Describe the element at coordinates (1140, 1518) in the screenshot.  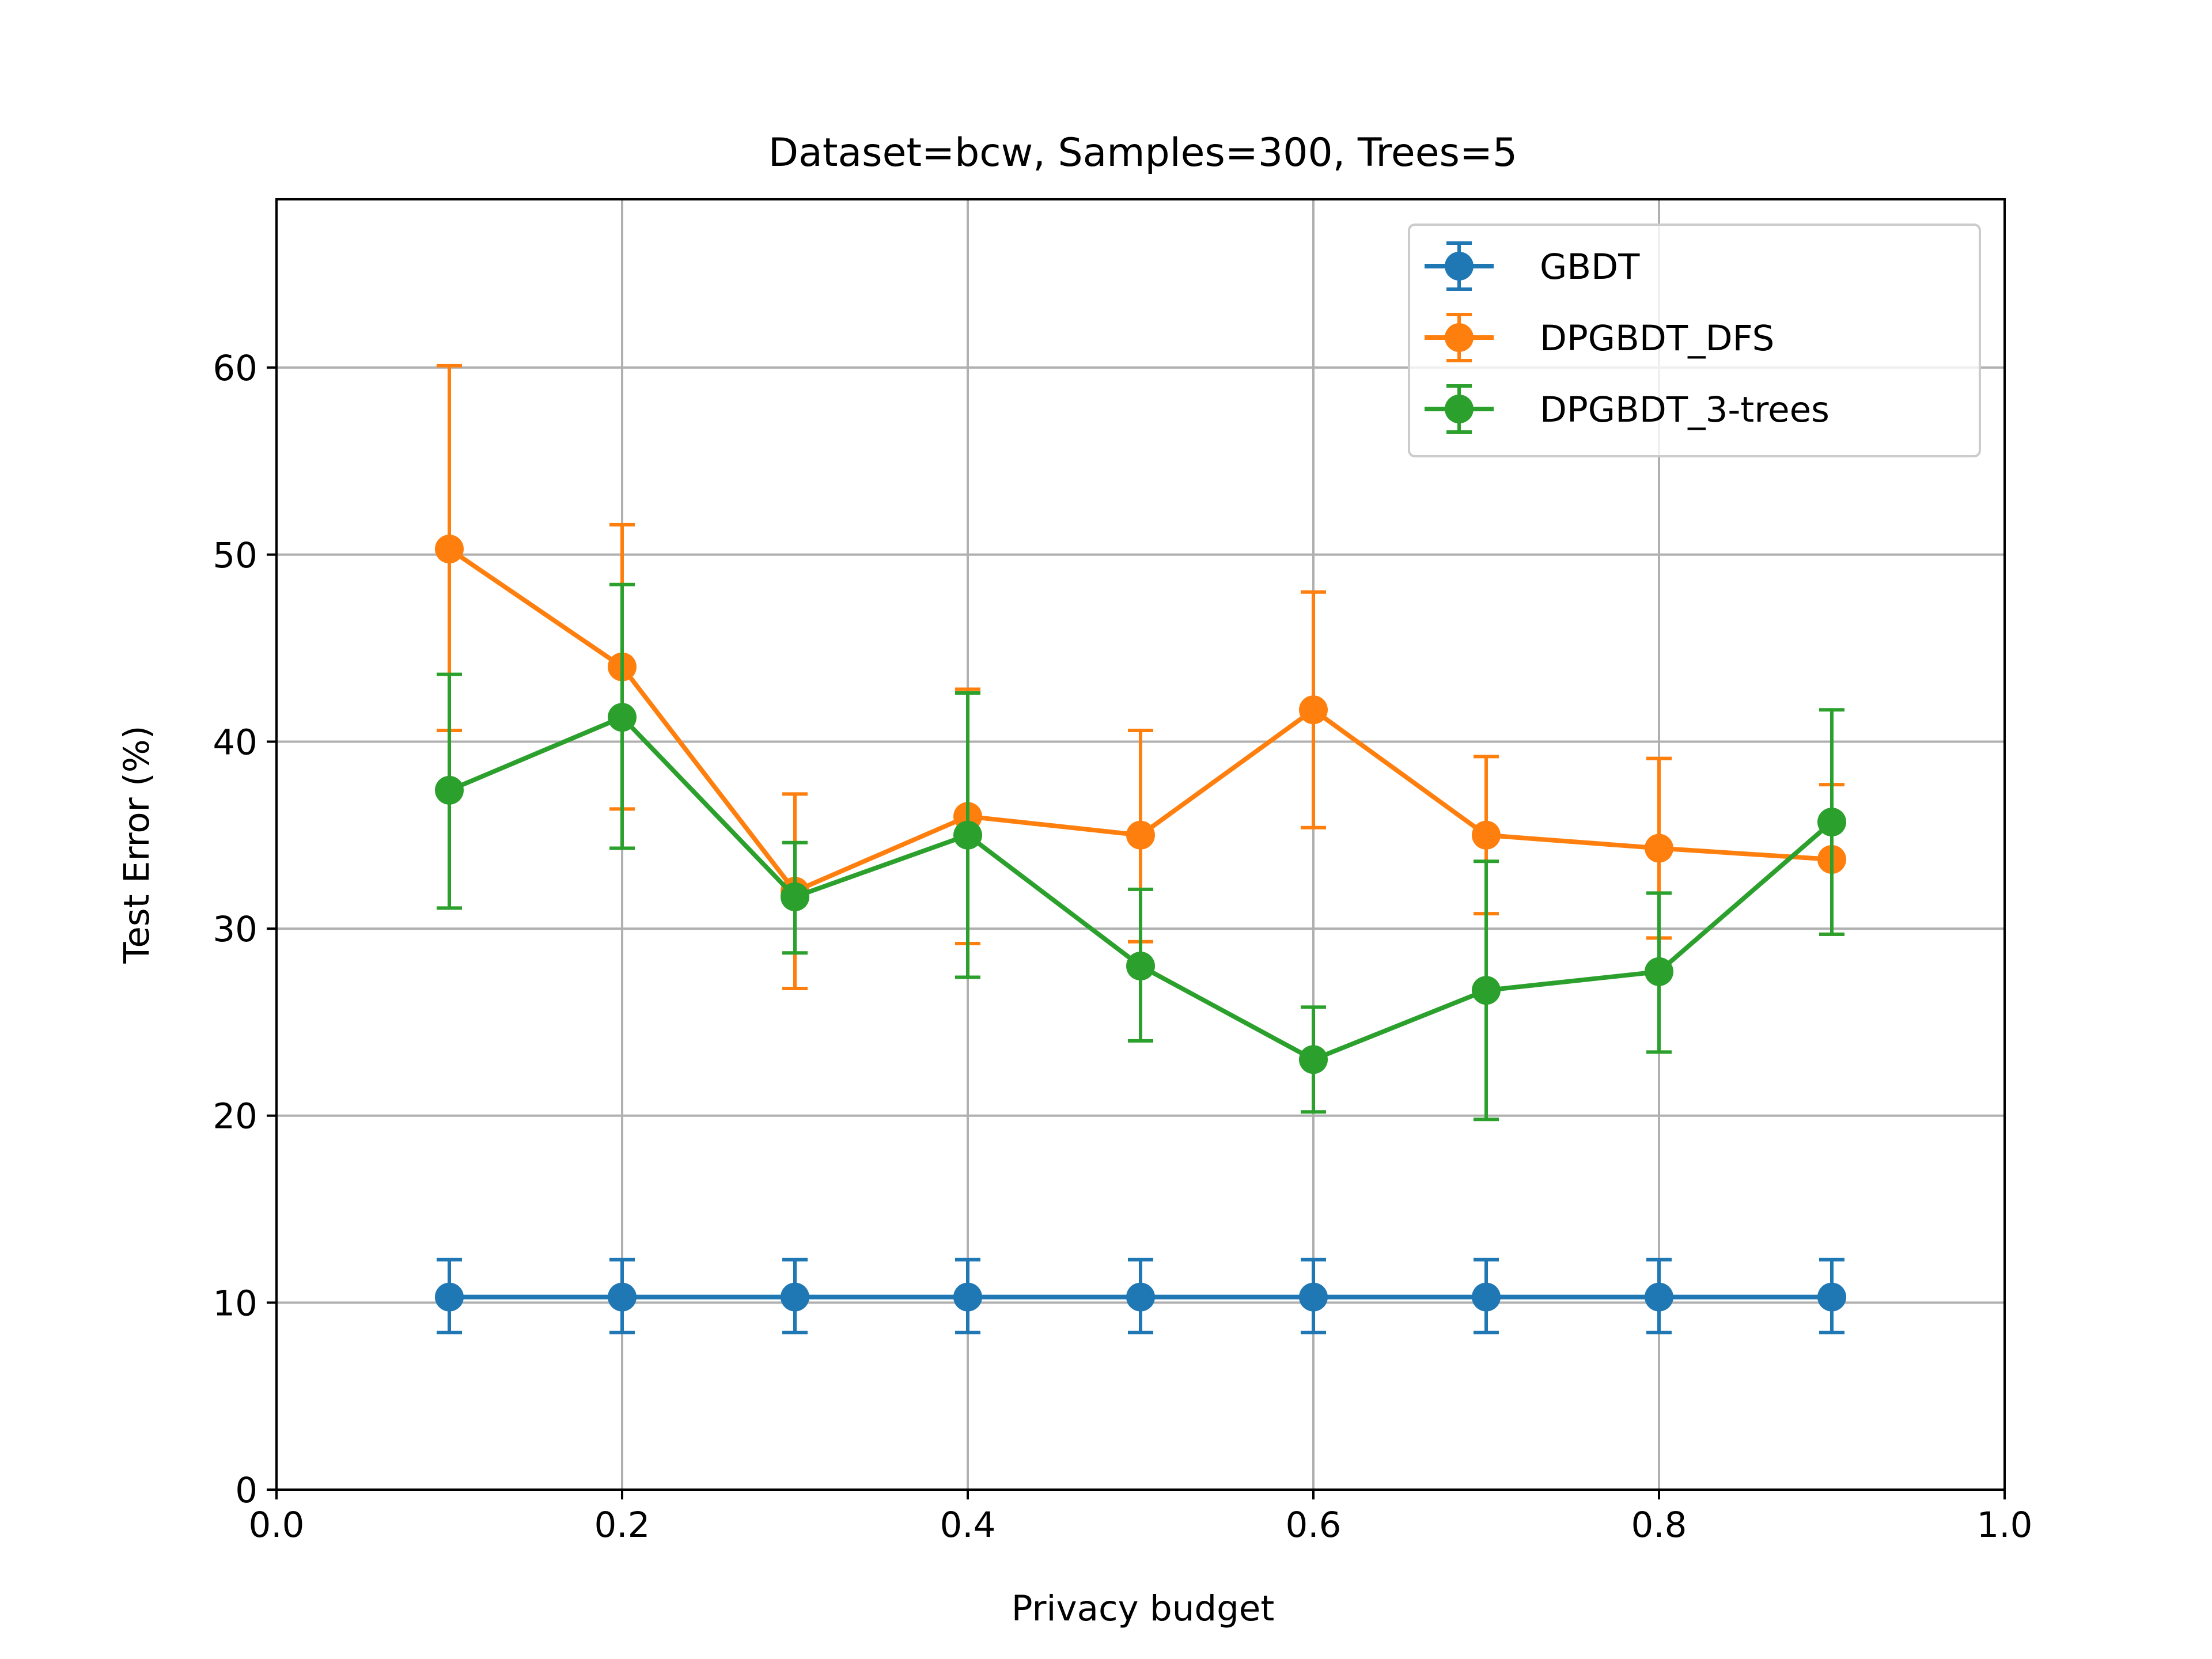
I see `x-axis: 0.0 0.2 0.4 0.6 0.8 1.0` at that location.